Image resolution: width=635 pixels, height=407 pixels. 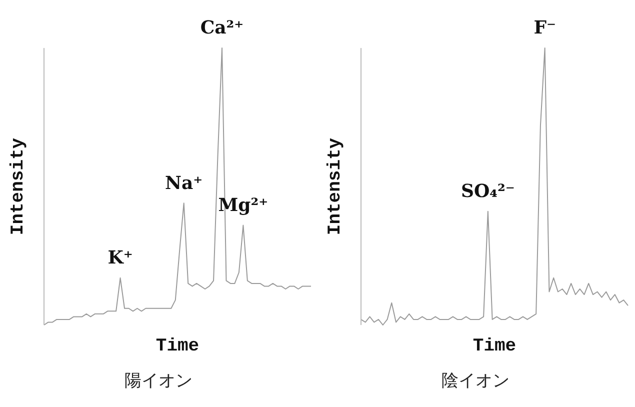 I want to click on annotation: Na⁺, so click(x=184, y=183).